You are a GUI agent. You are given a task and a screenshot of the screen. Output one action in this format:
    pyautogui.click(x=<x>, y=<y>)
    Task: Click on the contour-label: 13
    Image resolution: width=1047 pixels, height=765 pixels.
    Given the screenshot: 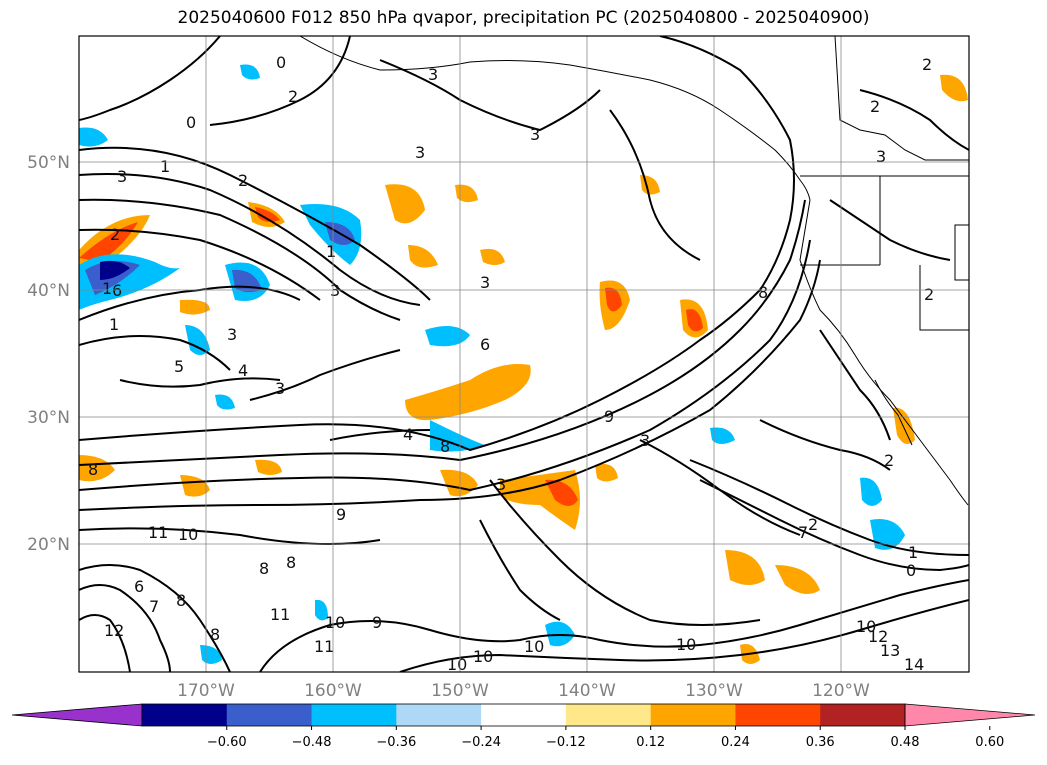 What is the action you would take?
    pyautogui.click(x=890, y=650)
    